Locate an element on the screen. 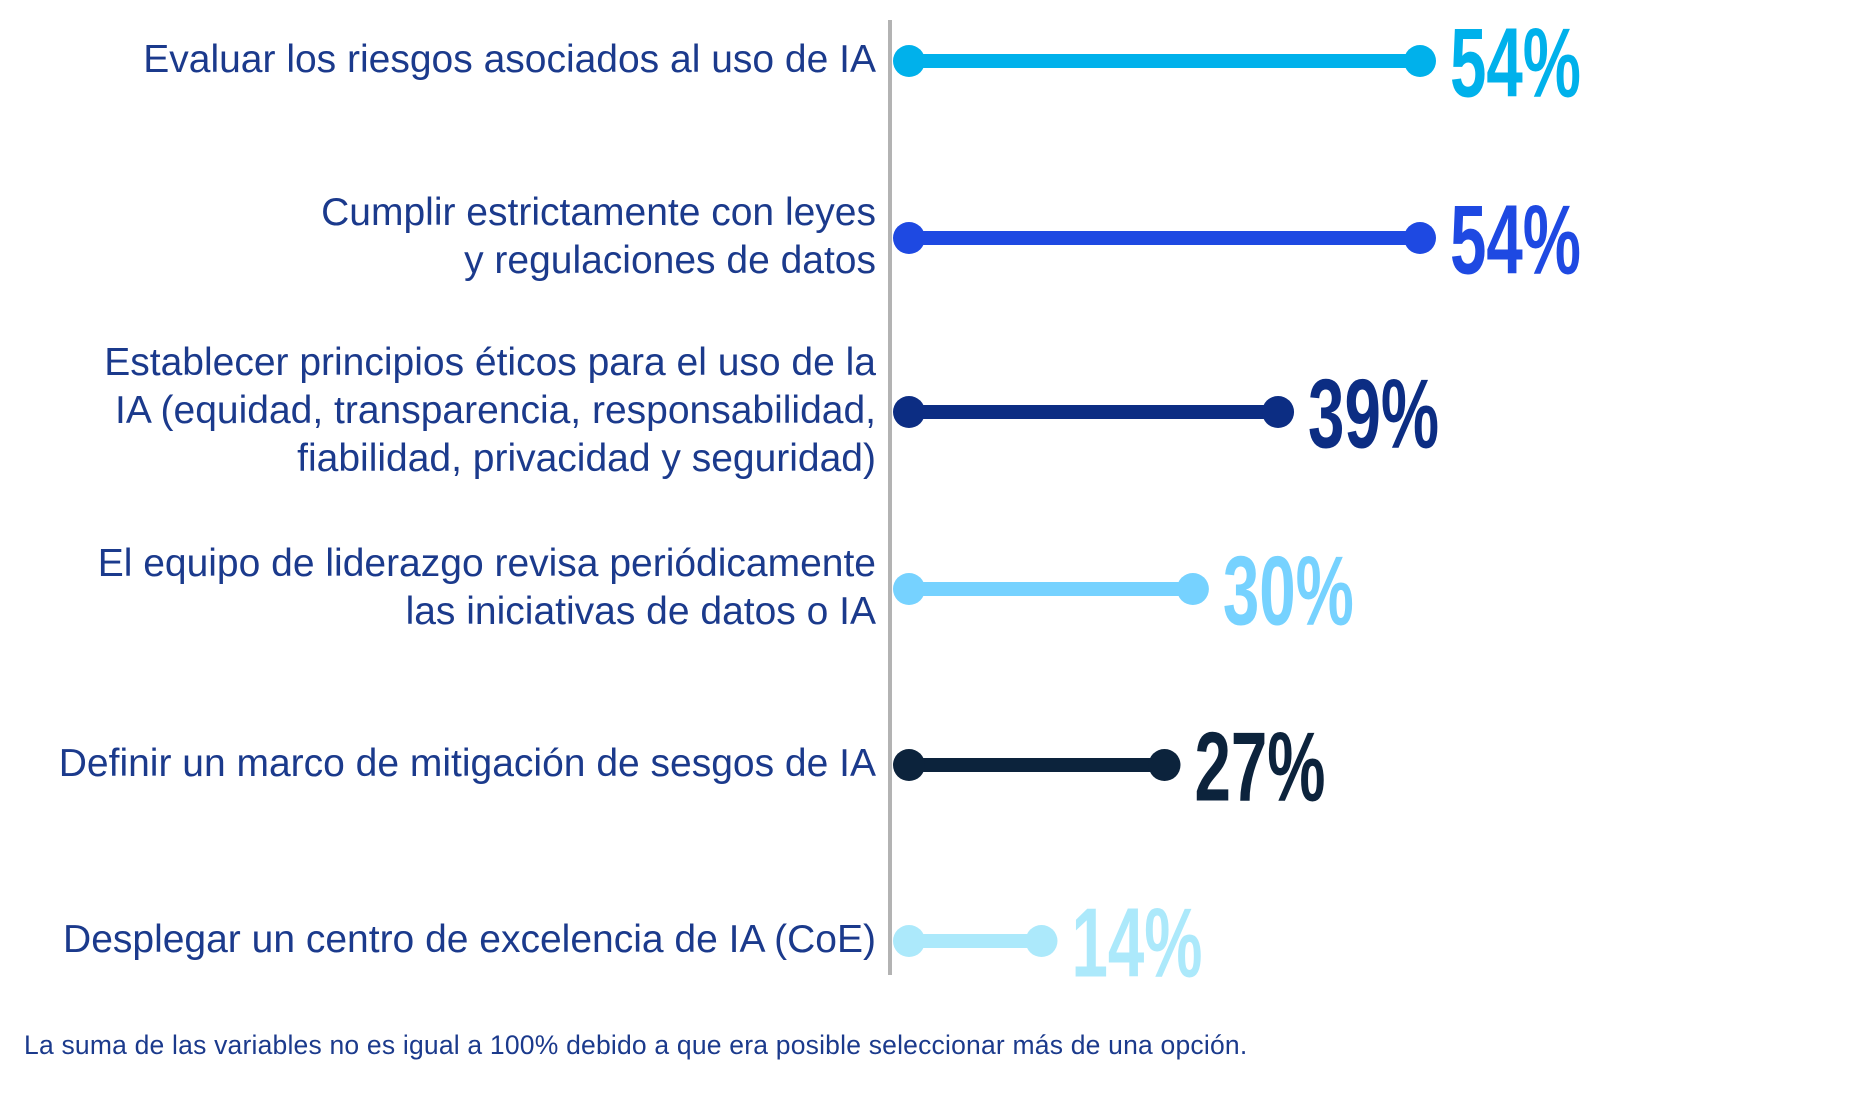 This screenshot has height=1112, width=1876. value-label: 30% is located at coordinates (1288, 590).